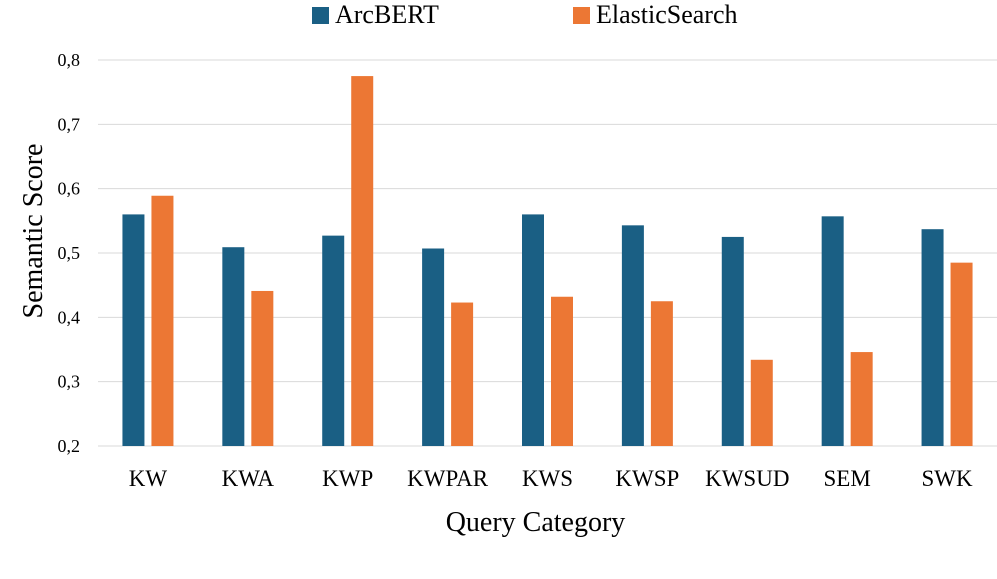 This screenshot has height=579, width=997. What do you see at coordinates (387, 14) in the screenshot?
I see `legend-label-arcbert: ArcBERT` at bounding box center [387, 14].